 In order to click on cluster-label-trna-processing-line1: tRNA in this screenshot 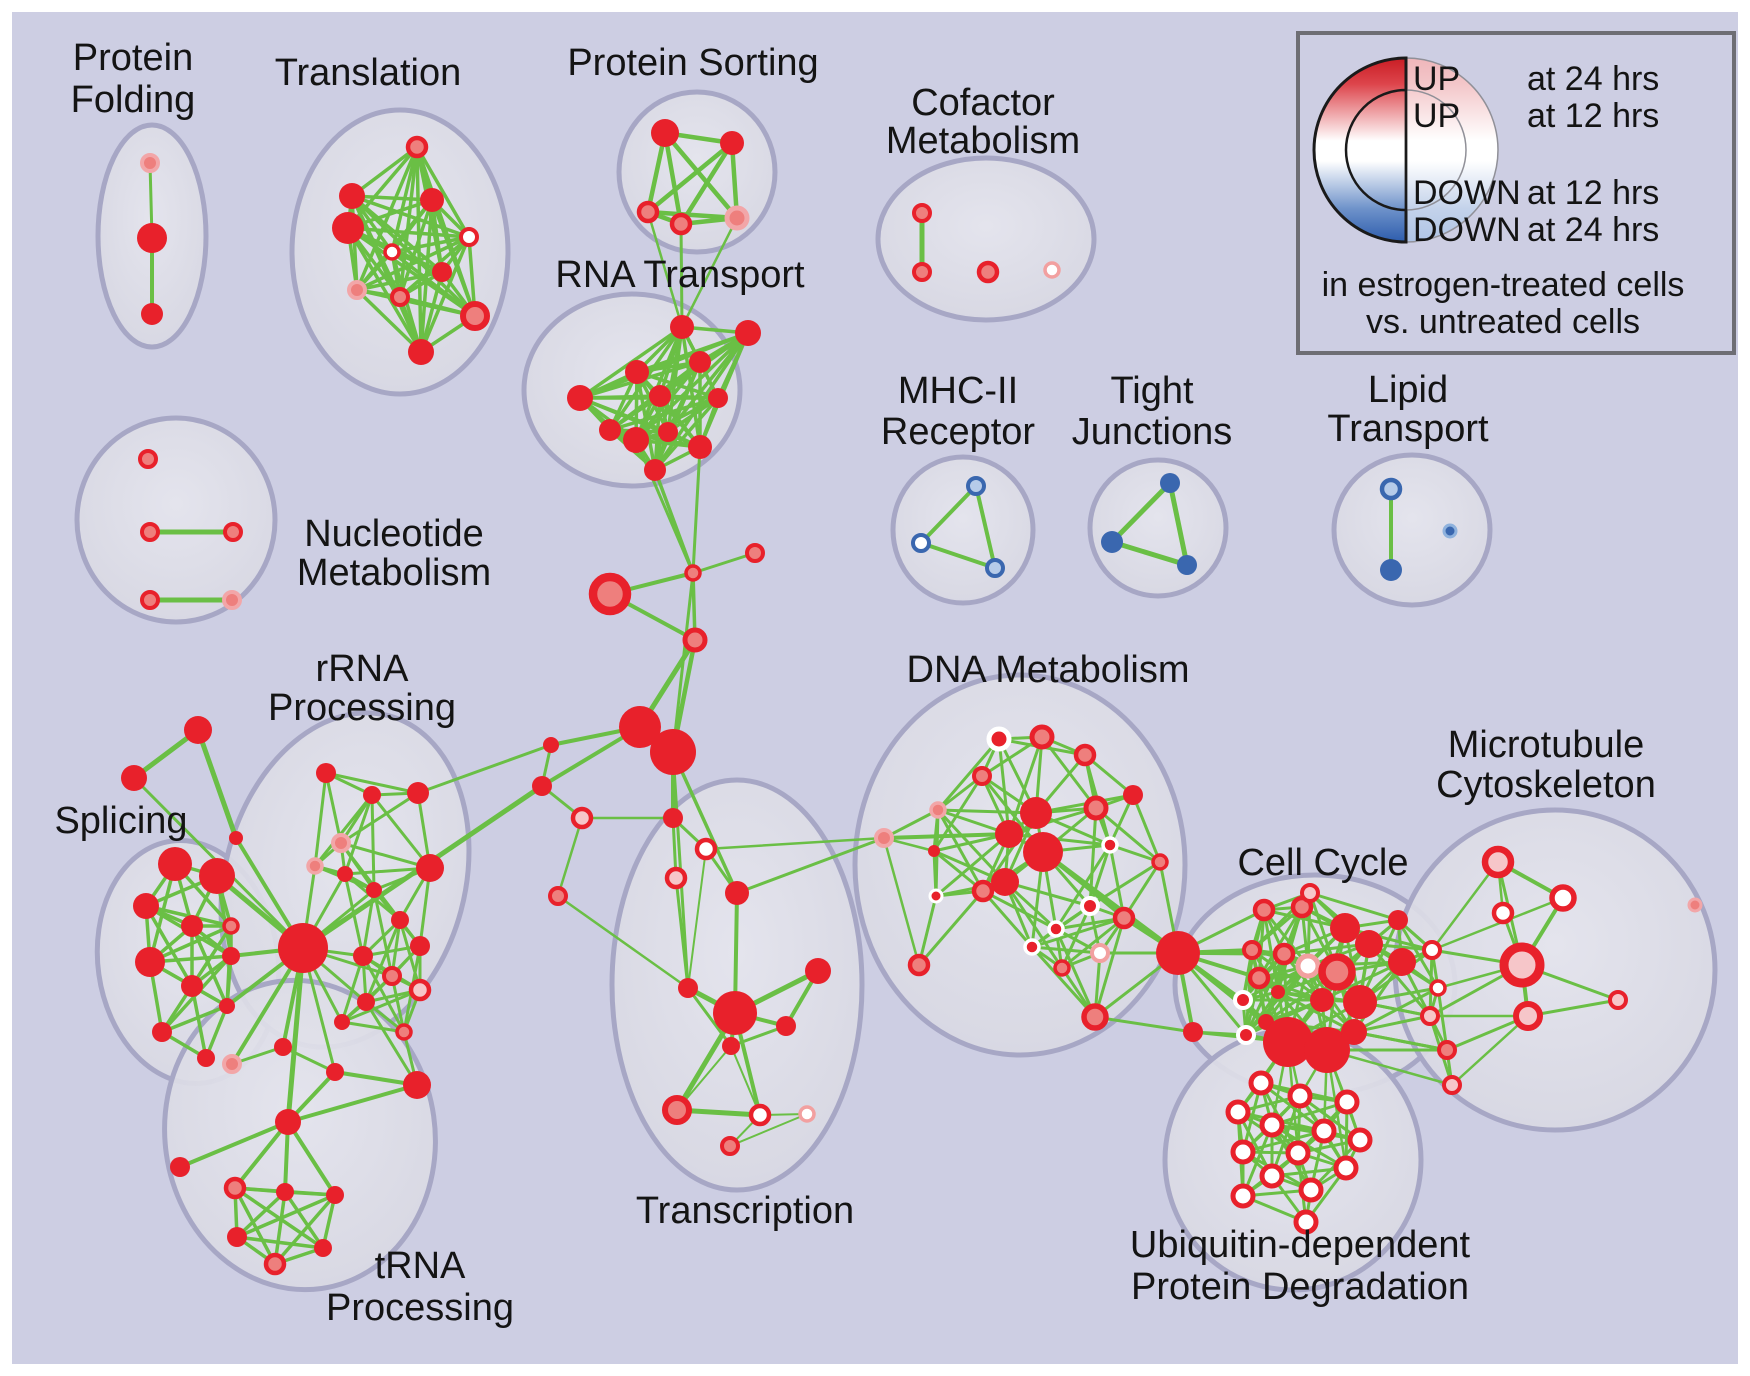, I will do `click(420, 1266)`.